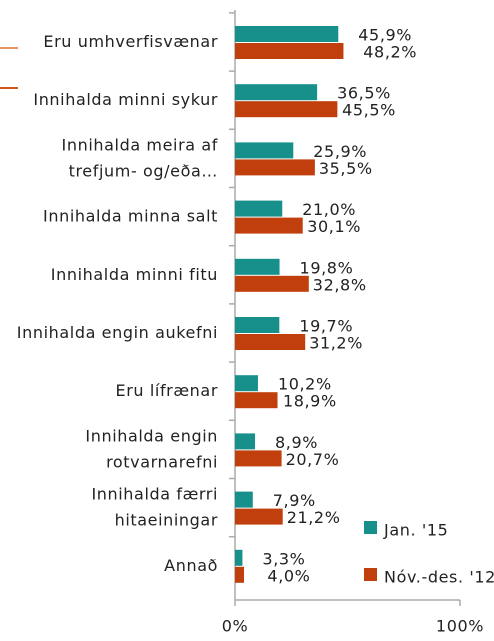 The image size is (494, 641). I want to click on category-label: Annað, so click(191, 564).